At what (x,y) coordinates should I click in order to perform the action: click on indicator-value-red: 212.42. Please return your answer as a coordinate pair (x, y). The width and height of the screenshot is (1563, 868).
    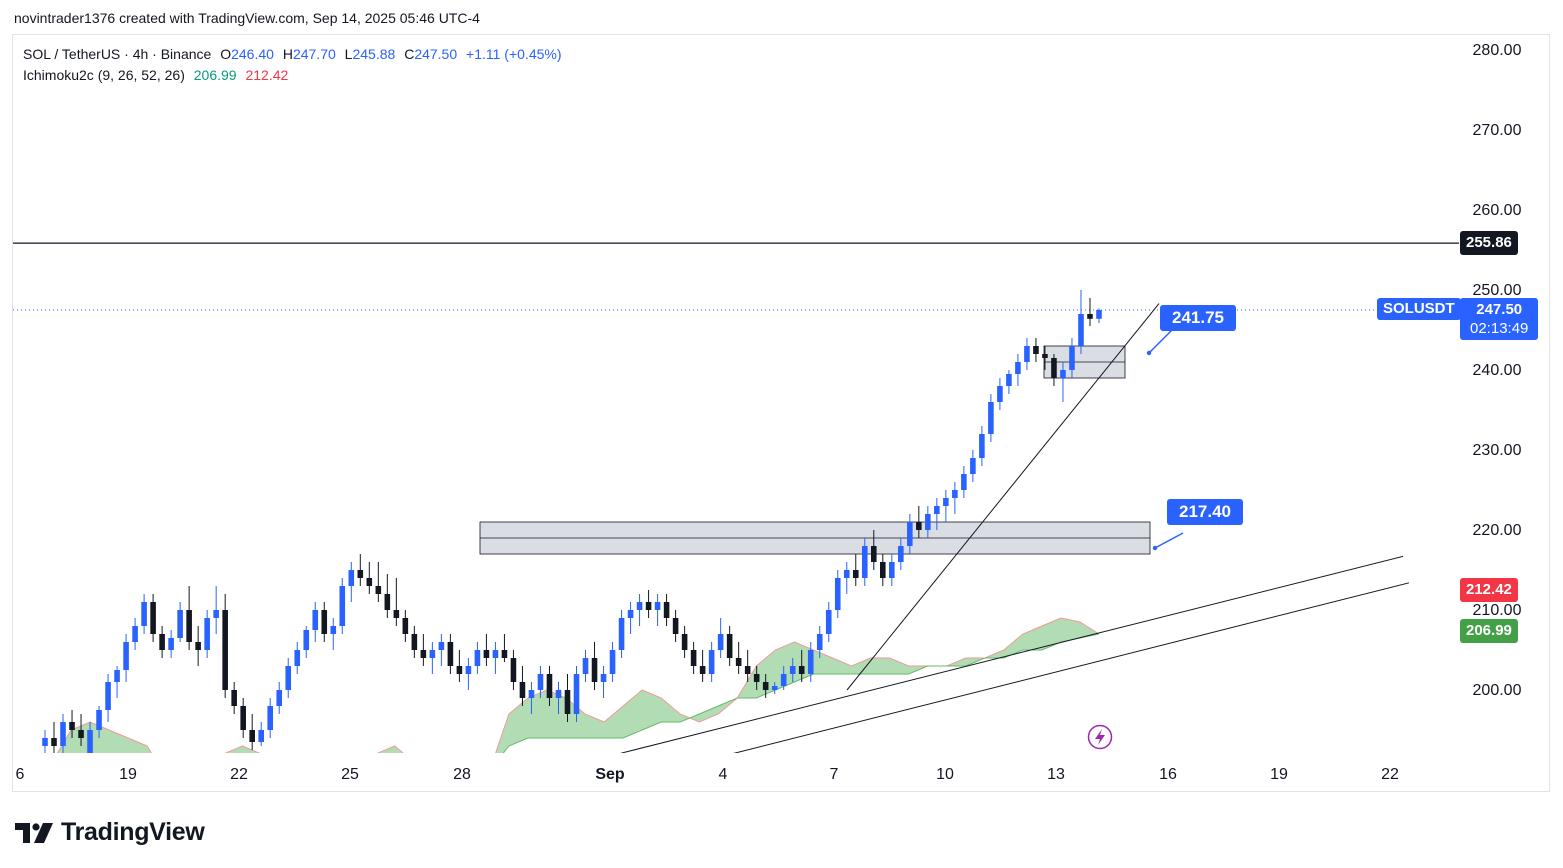
    Looking at the image, I should click on (267, 75).